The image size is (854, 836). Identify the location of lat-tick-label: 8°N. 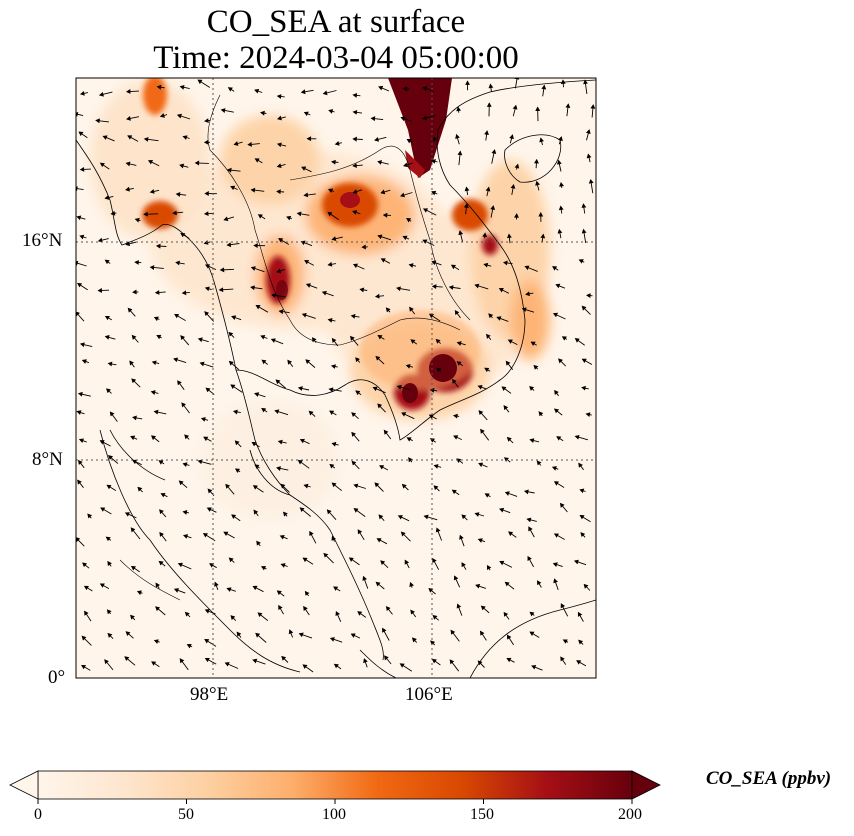
(47, 459).